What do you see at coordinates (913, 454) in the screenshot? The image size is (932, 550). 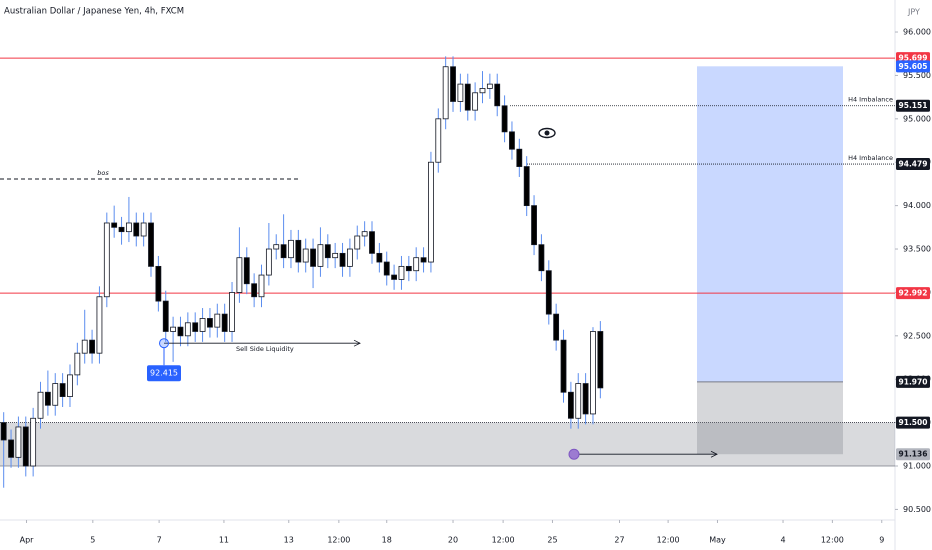 I see `price-tag-text: 91.136` at bounding box center [913, 454].